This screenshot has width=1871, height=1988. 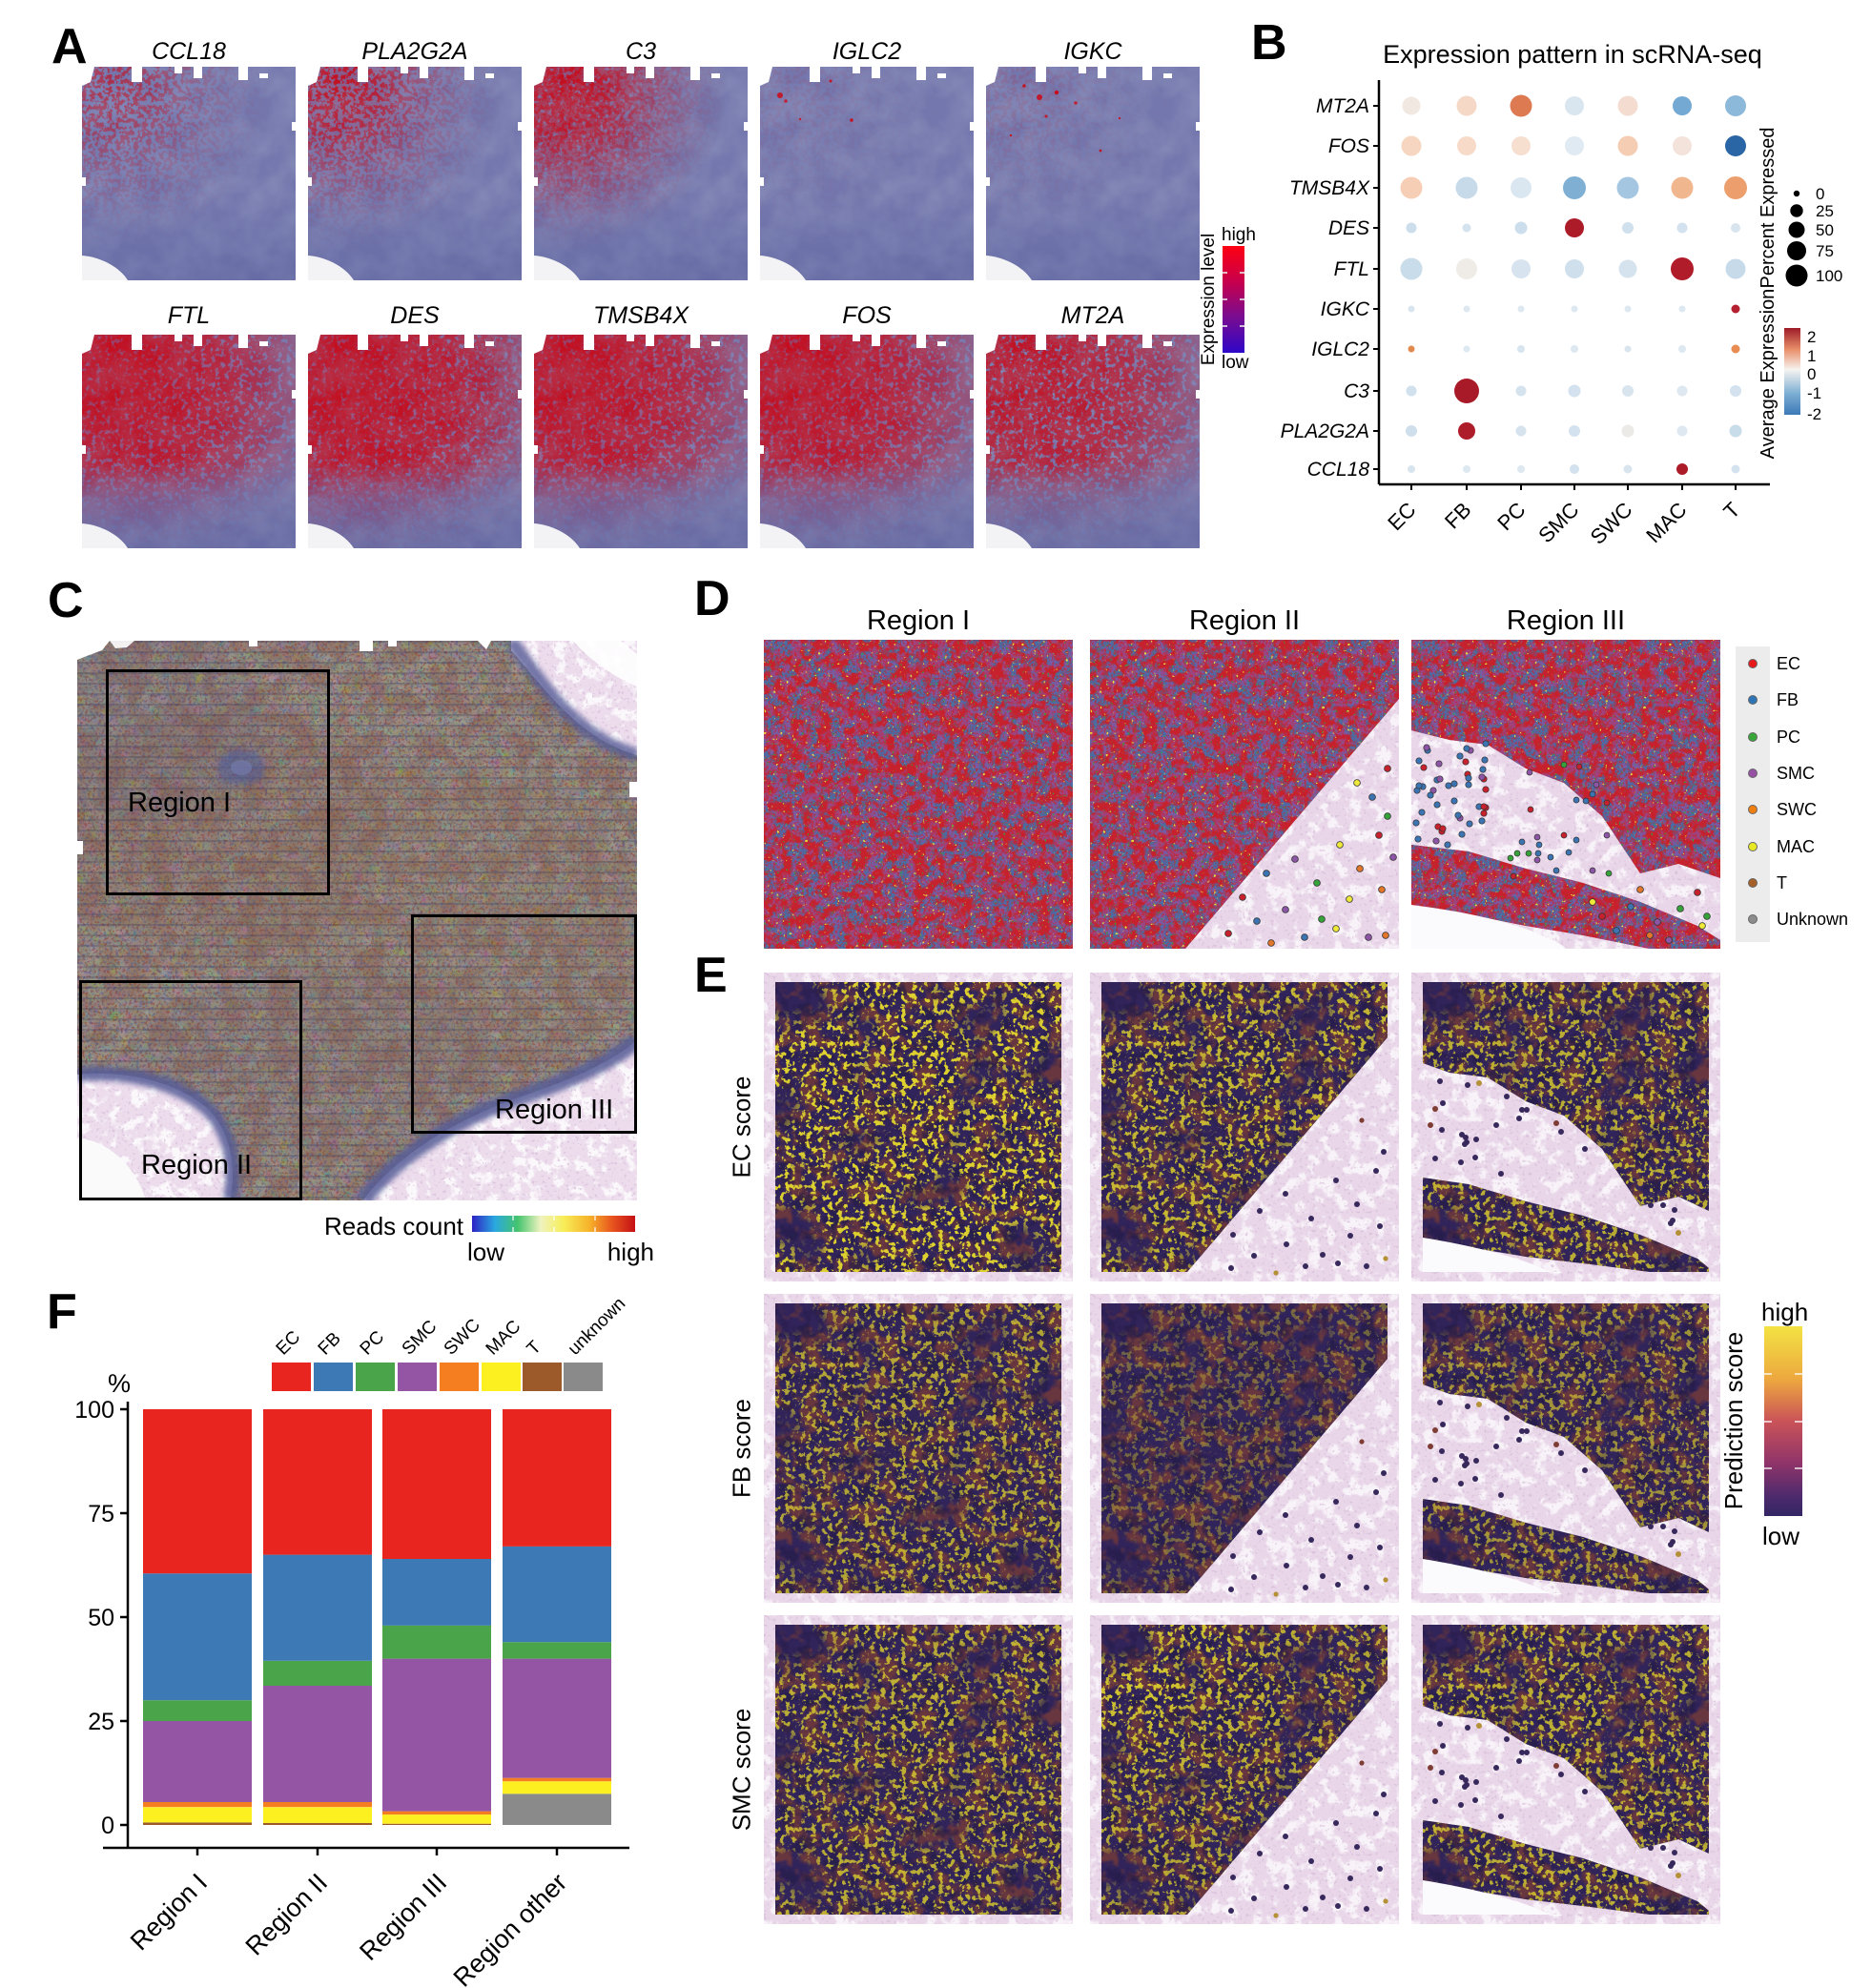 I want to click on svg-text: Average Expression, so click(x=1768, y=374).